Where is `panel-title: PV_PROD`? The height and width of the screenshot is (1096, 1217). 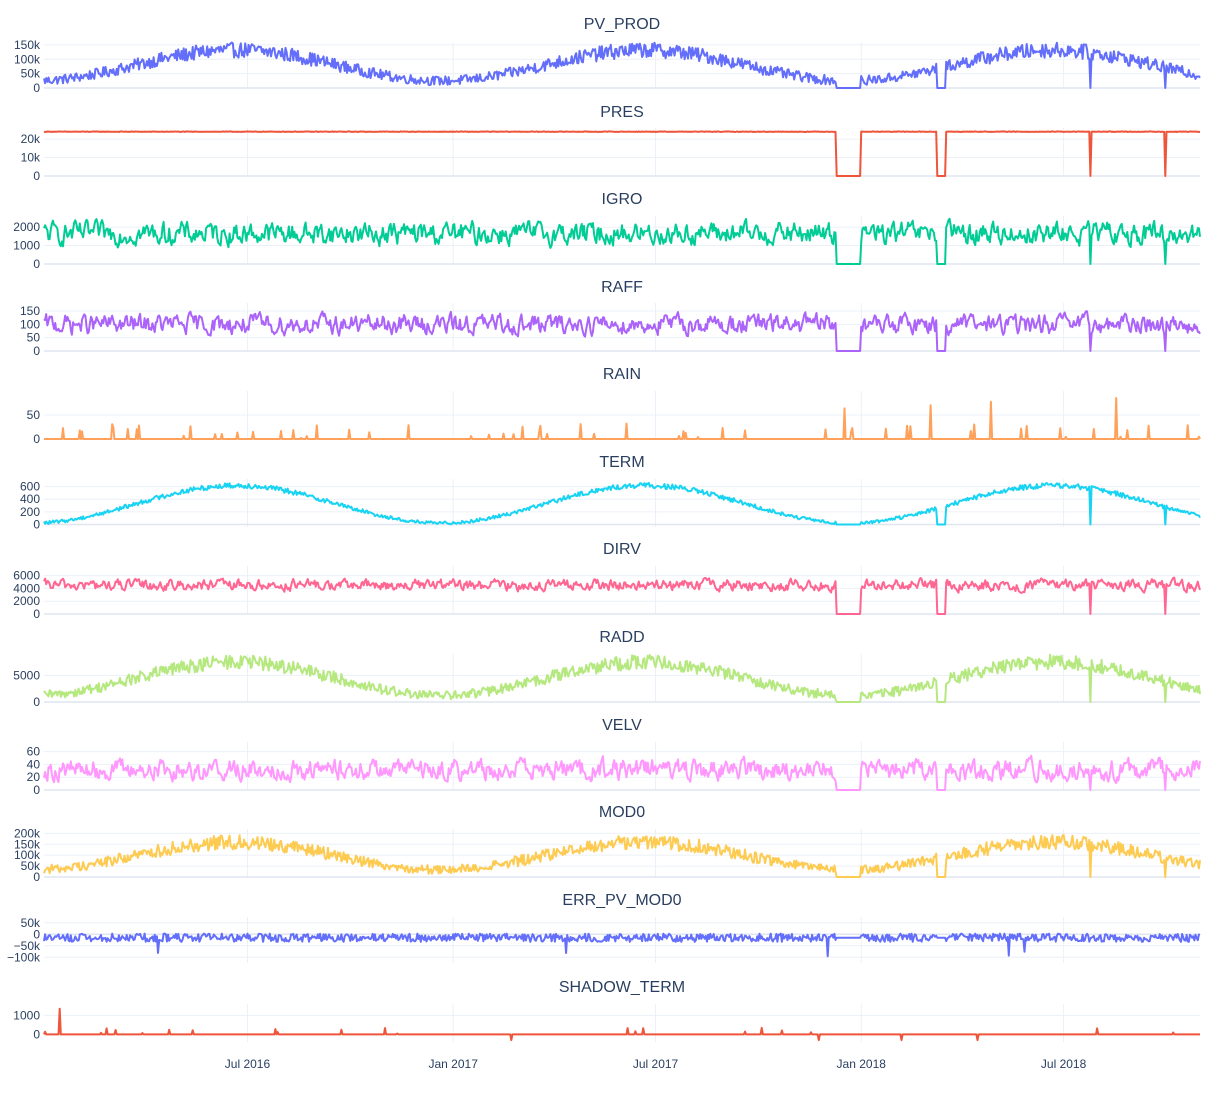 panel-title: PV_PROD is located at coordinates (622, 24).